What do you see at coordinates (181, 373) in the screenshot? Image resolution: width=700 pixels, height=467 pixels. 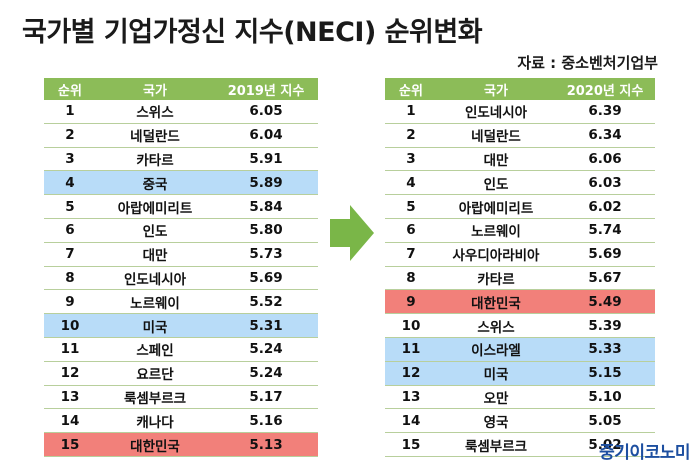 I see `table-row: 12 요르단 5.24` at bounding box center [181, 373].